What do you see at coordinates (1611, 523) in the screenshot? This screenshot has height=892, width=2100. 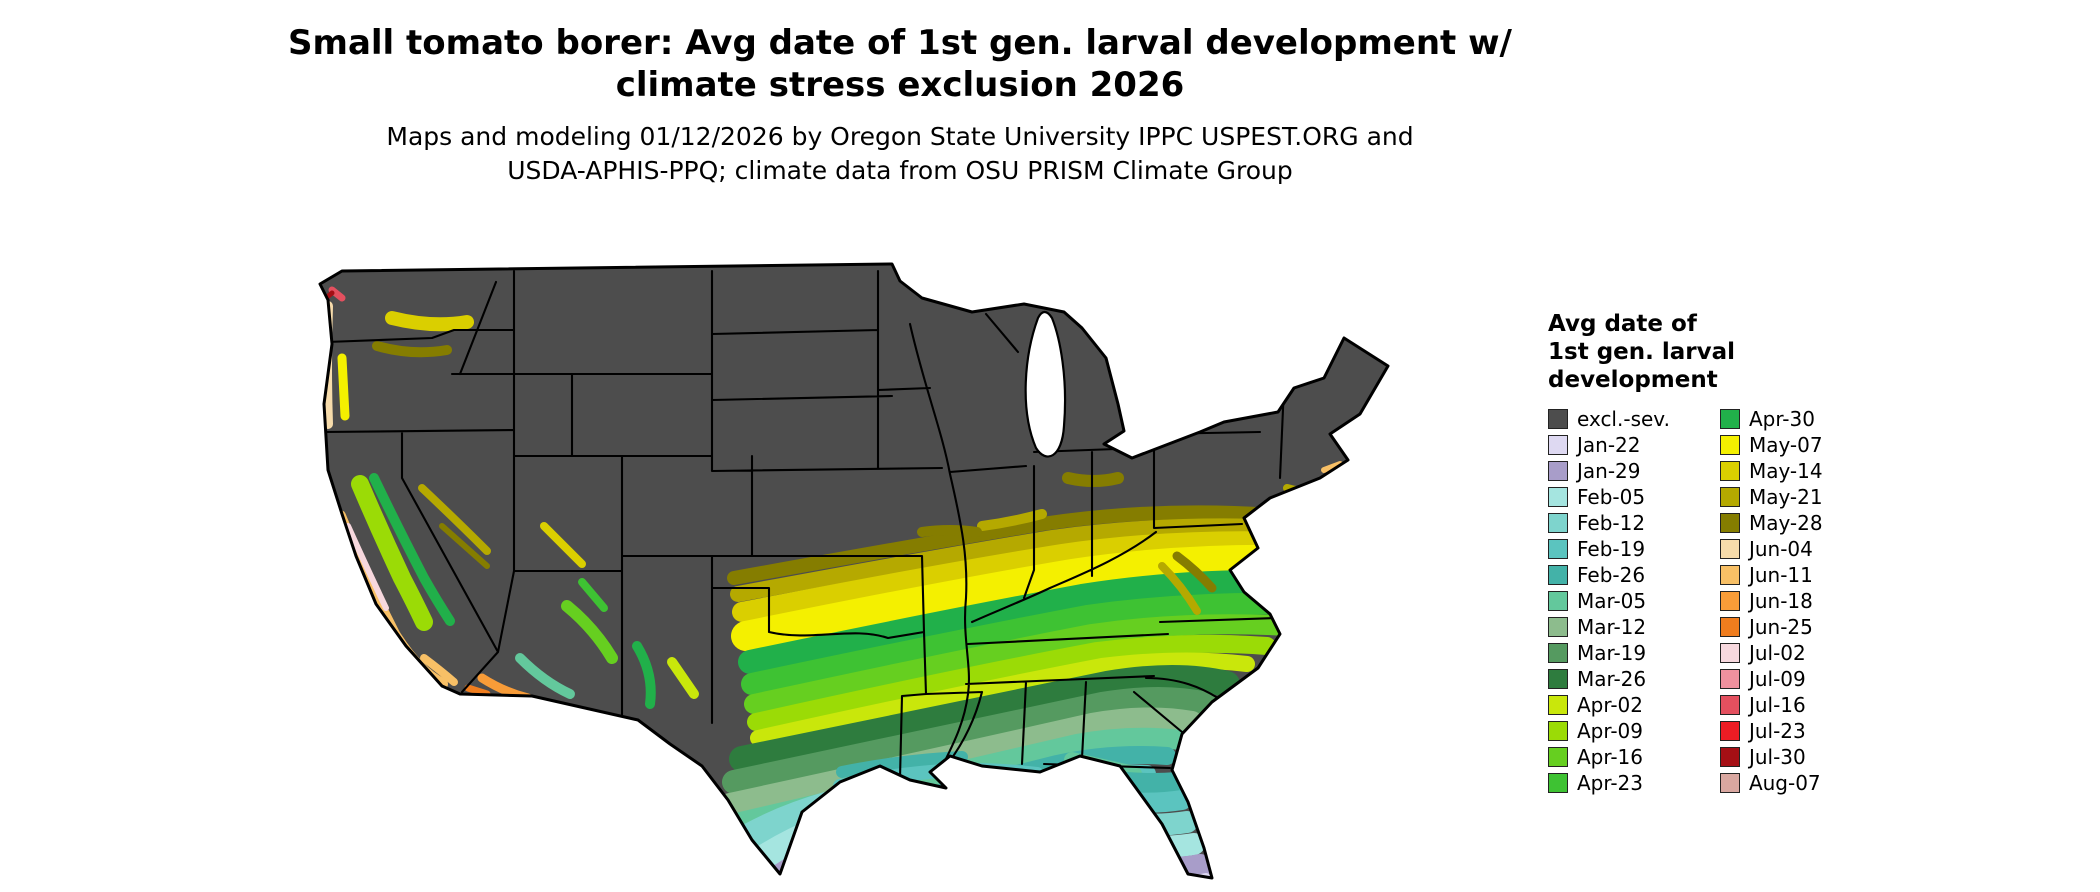 I see `legend-label: Feb-12` at bounding box center [1611, 523].